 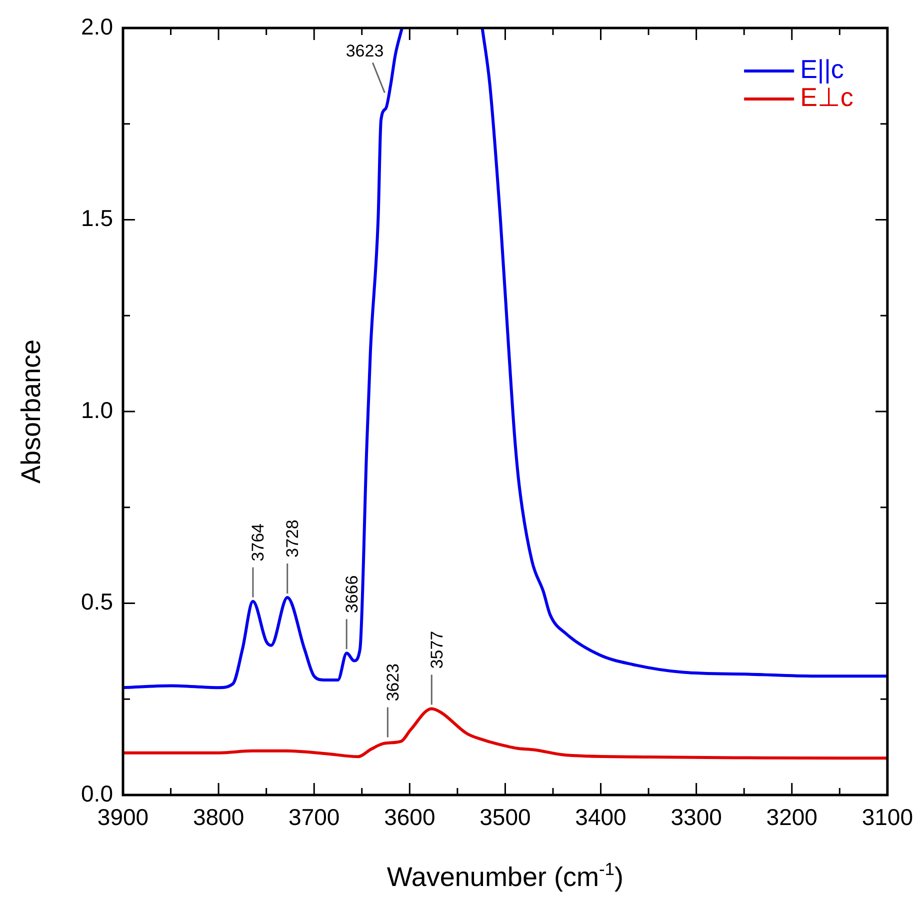 I want to click on y-tick-label: 1.5, so click(x=97, y=218).